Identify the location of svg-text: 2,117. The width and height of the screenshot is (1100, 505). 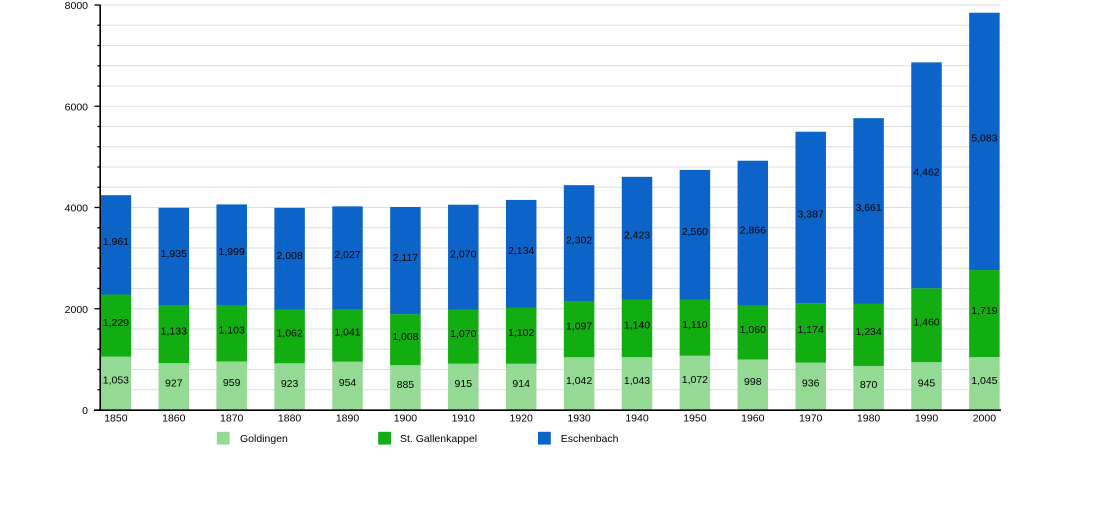
(406, 258).